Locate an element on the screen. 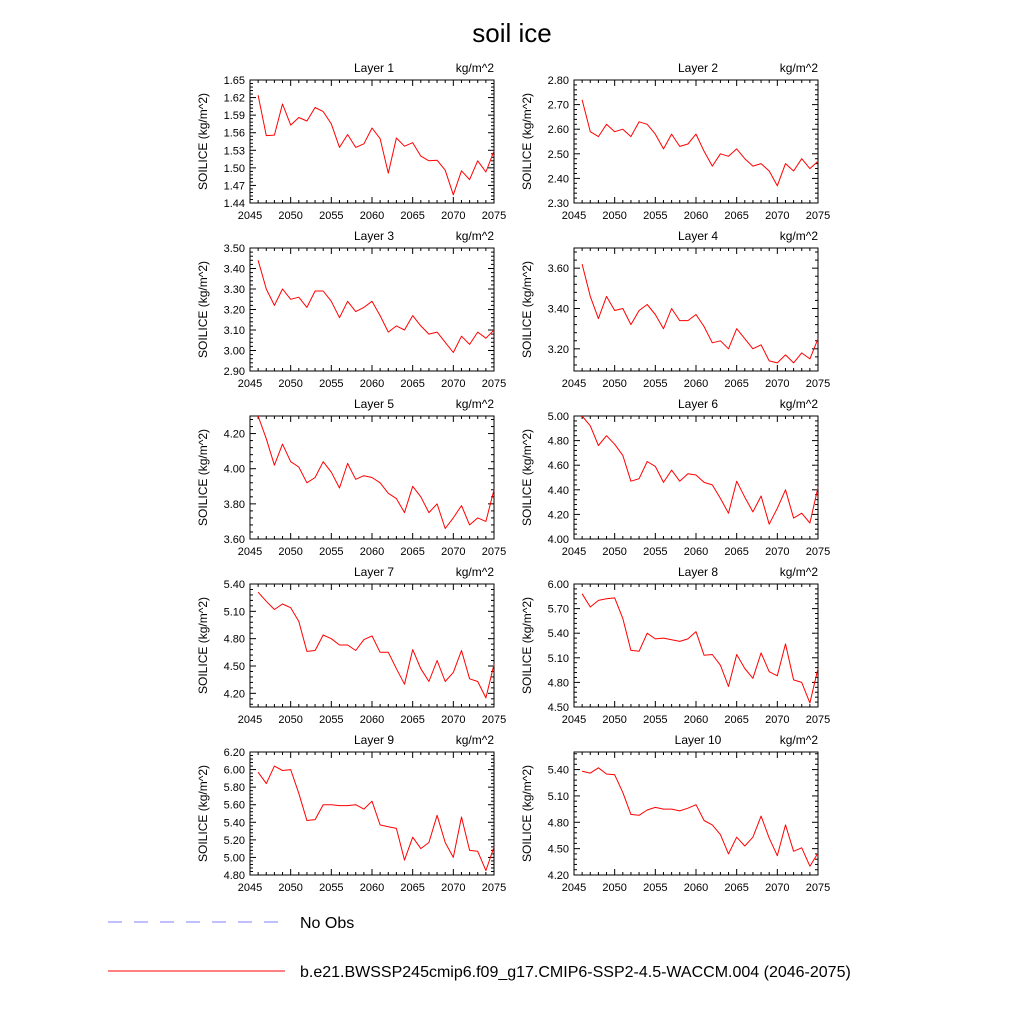 The width and height of the screenshot is (1024, 1029). y-tick-label: 3.60 is located at coordinates (234, 540).